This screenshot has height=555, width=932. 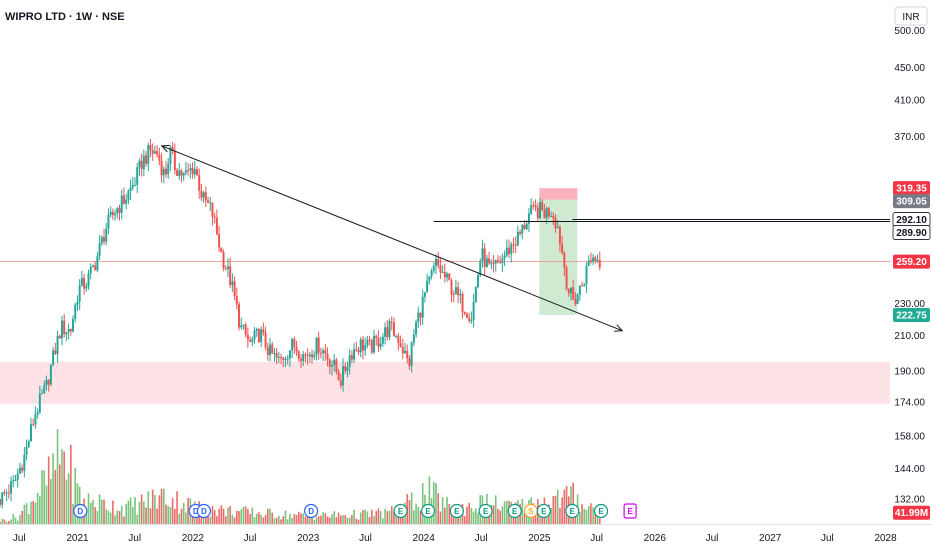 What do you see at coordinates (909, 402) in the screenshot?
I see `price-tick-label: 174.00` at bounding box center [909, 402].